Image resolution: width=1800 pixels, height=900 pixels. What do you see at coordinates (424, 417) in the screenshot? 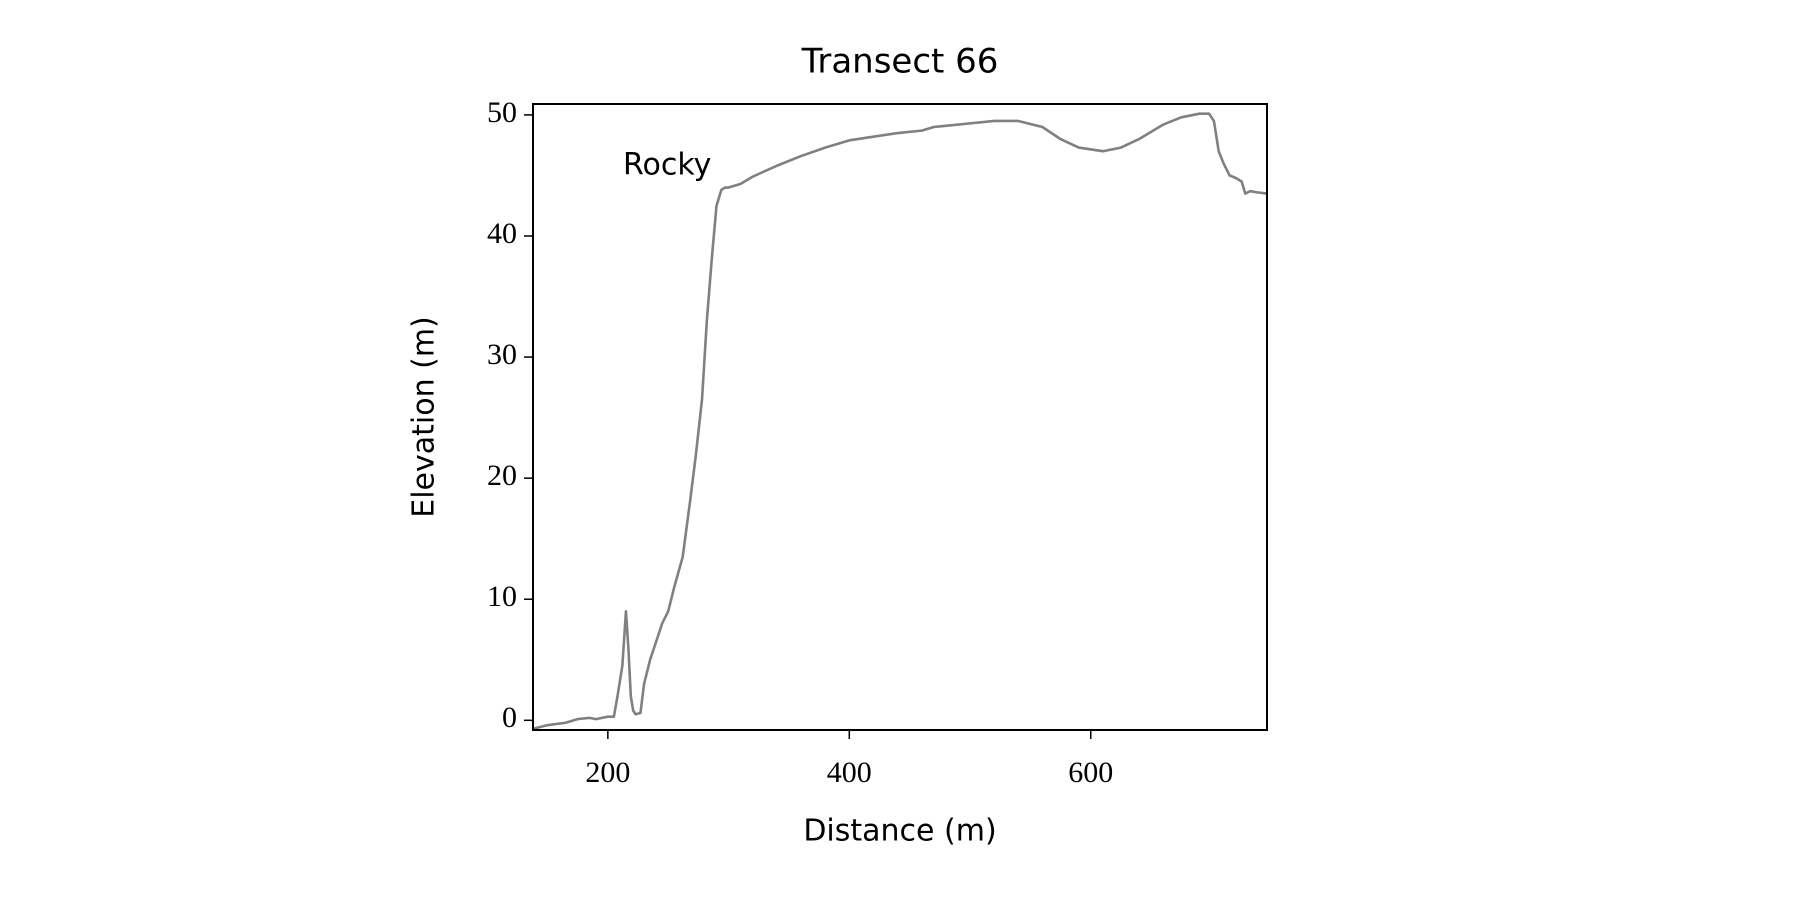
I see `y-axis-label: Elevation (m)` at bounding box center [424, 417].